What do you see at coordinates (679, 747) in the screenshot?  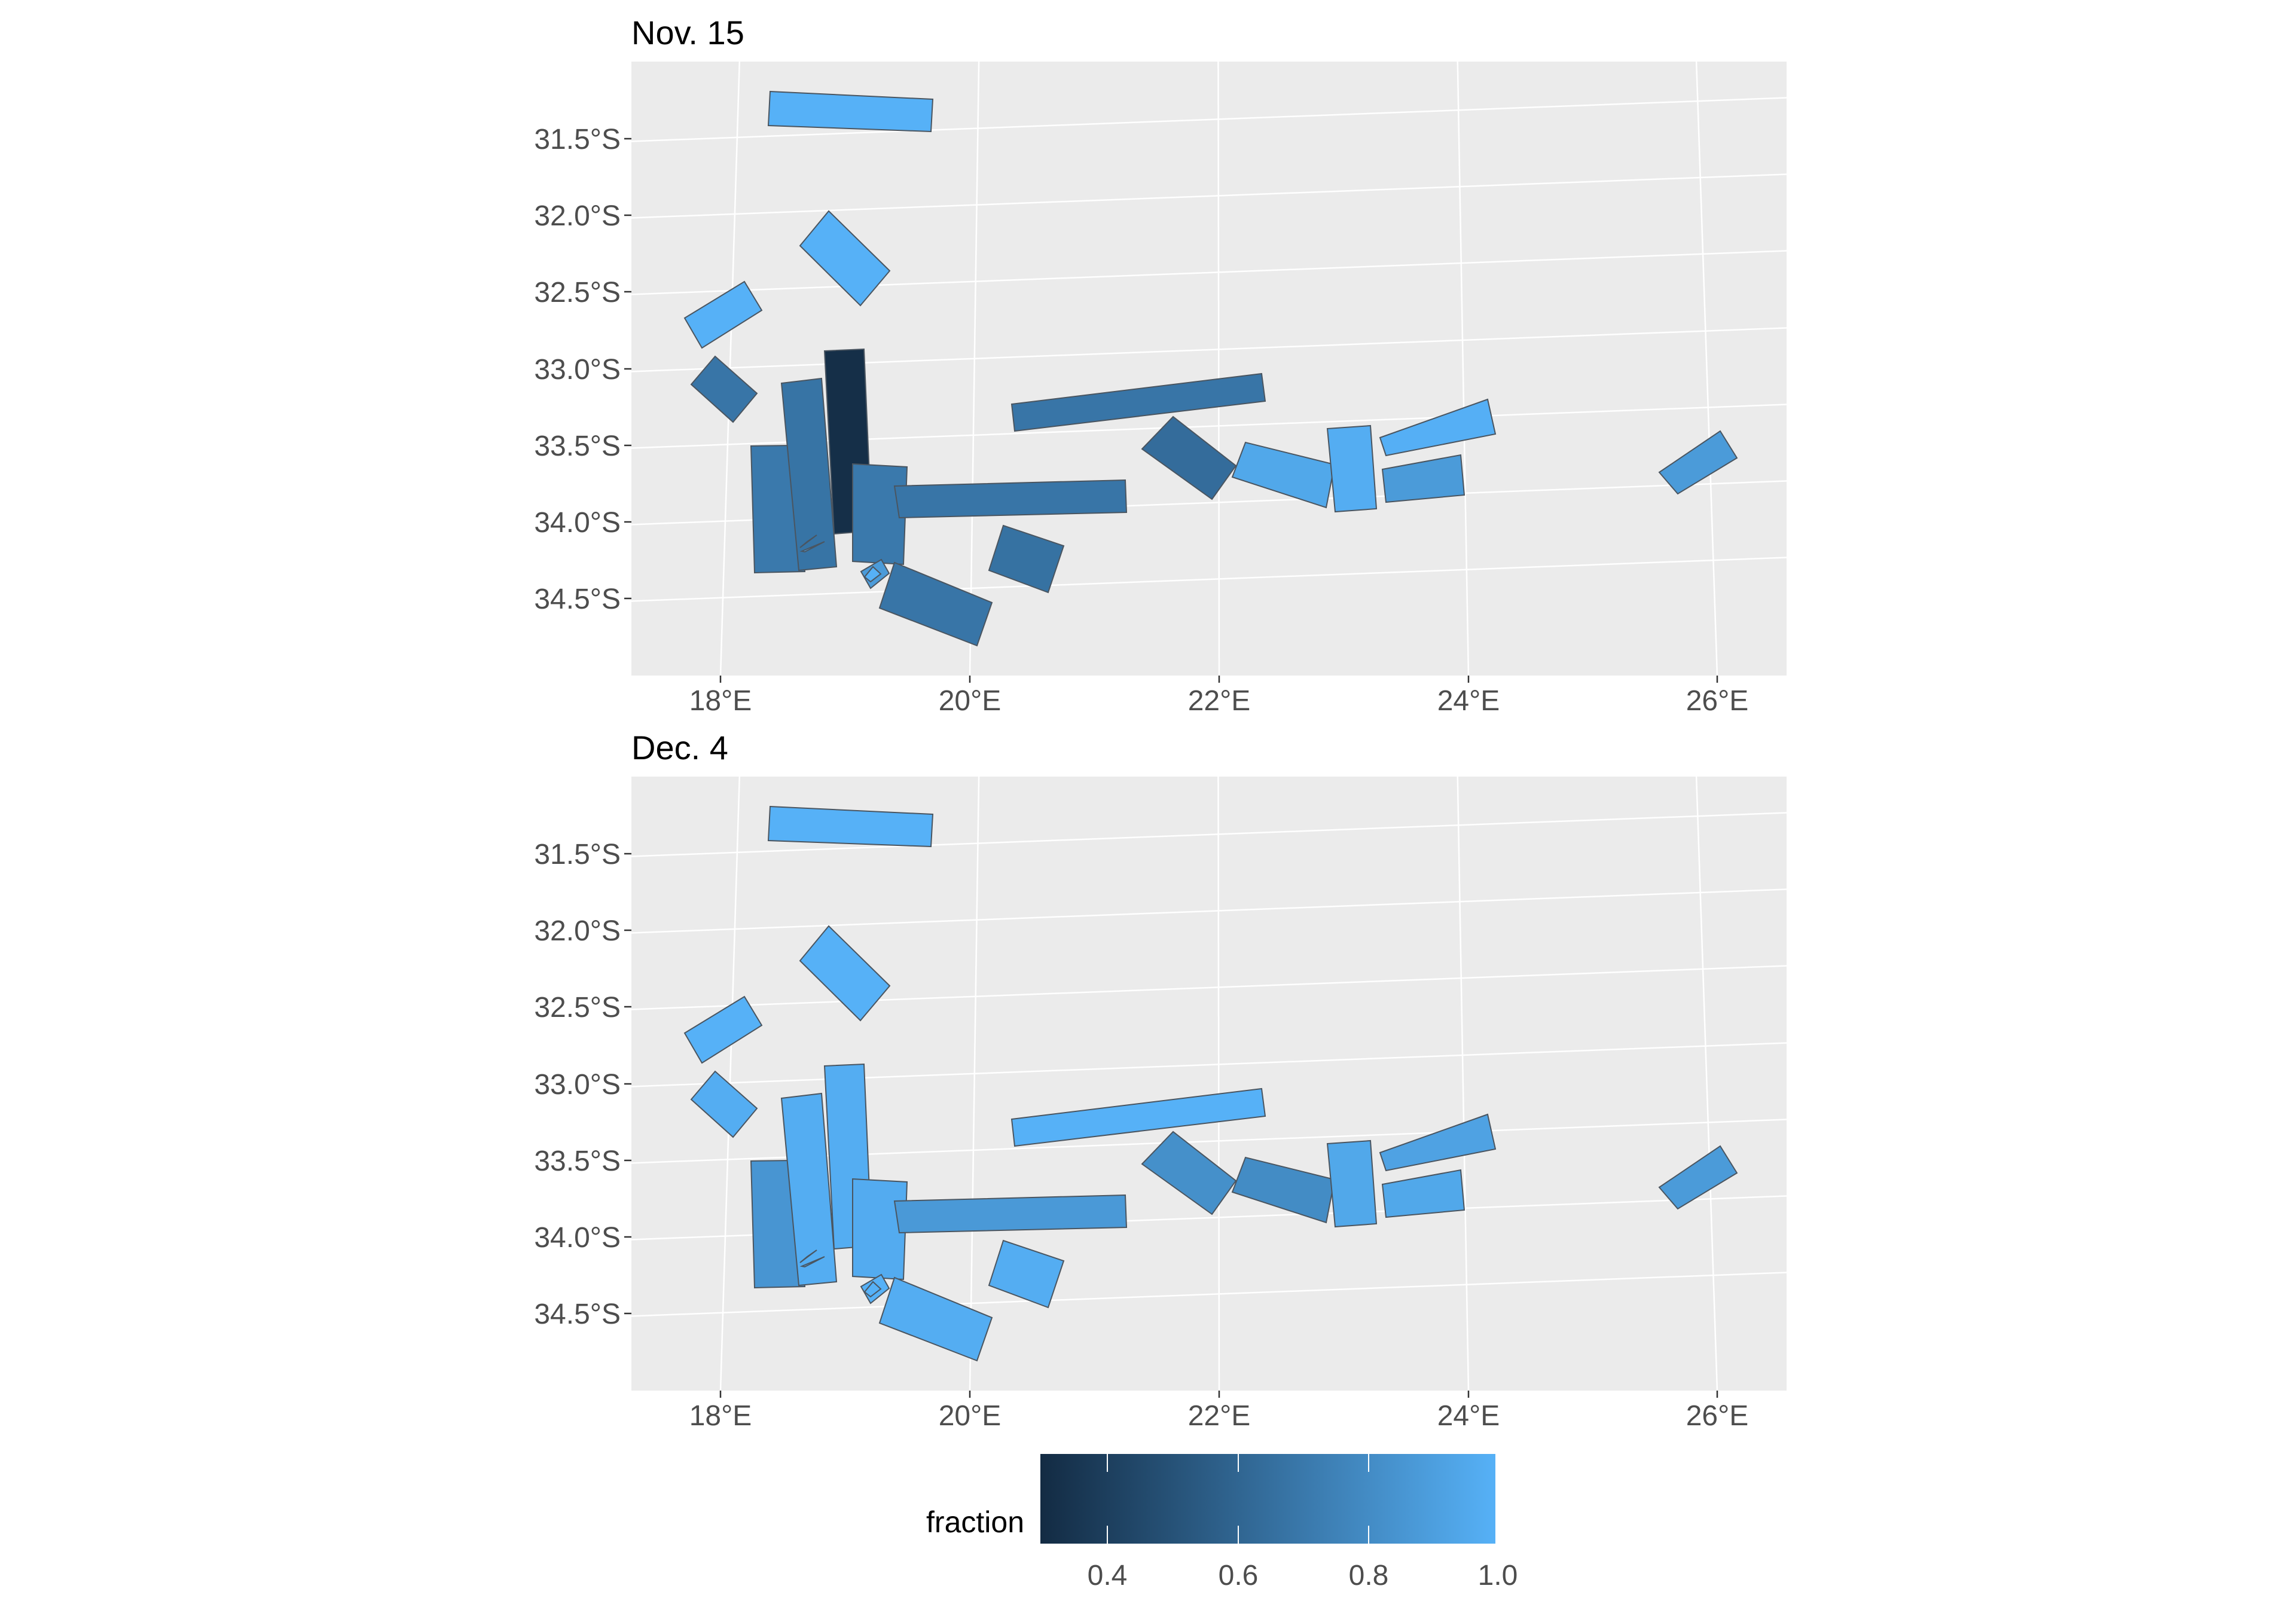 I see `panel-title: Dec. 4` at bounding box center [679, 747].